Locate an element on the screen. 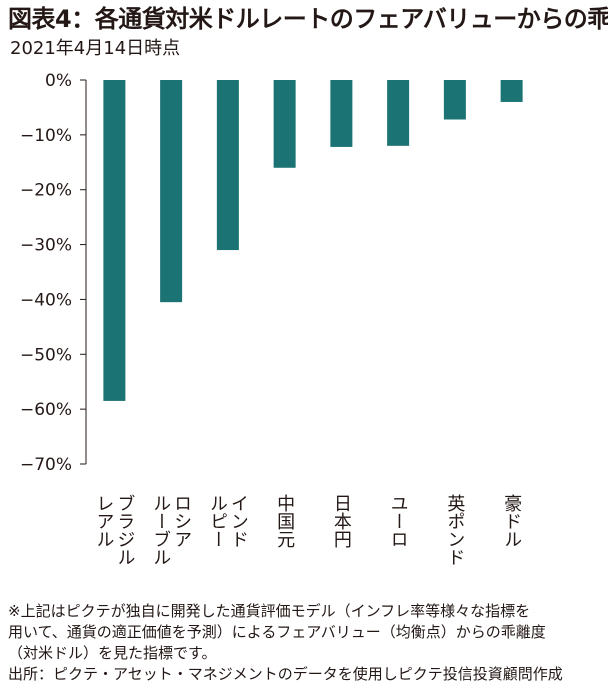 The image size is (608, 700). x-tick-label: ユーロ is located at coordinates (398, 521).